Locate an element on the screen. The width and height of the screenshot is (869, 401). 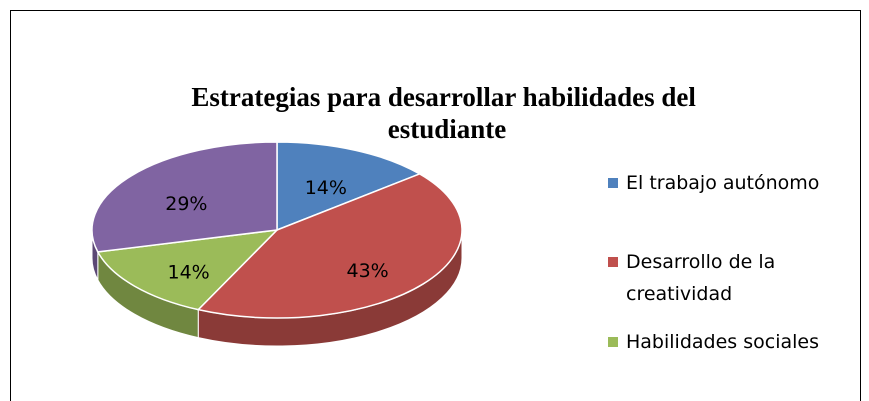
legend-item: Habilidades sociales is located at coordinates (736, 342).